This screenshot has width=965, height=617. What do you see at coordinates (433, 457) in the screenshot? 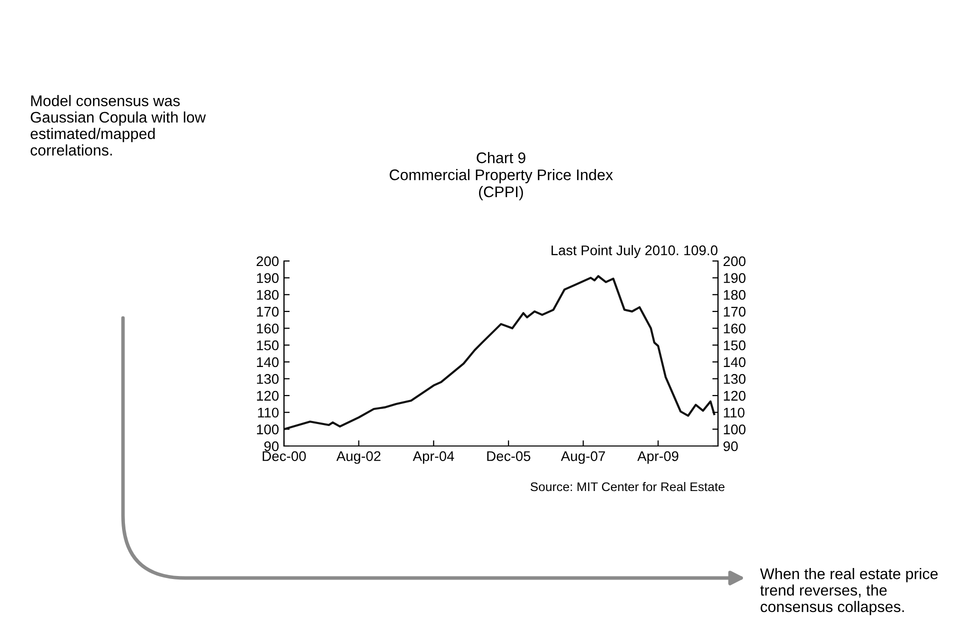
I see `x-tick-label: Apr-04` at bounding box center [433, 457].